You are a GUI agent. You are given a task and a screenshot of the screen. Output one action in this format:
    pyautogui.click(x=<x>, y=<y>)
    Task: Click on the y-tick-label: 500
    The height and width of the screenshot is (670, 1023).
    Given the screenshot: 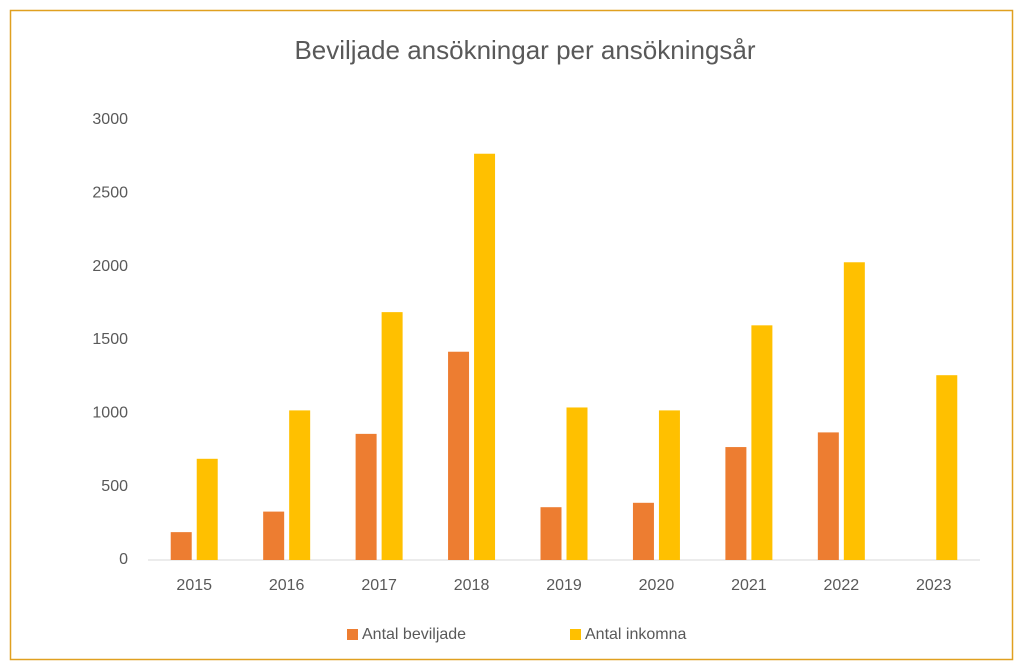 What is the action you would take?
    pyautogui.click(x=114, y=486)
    